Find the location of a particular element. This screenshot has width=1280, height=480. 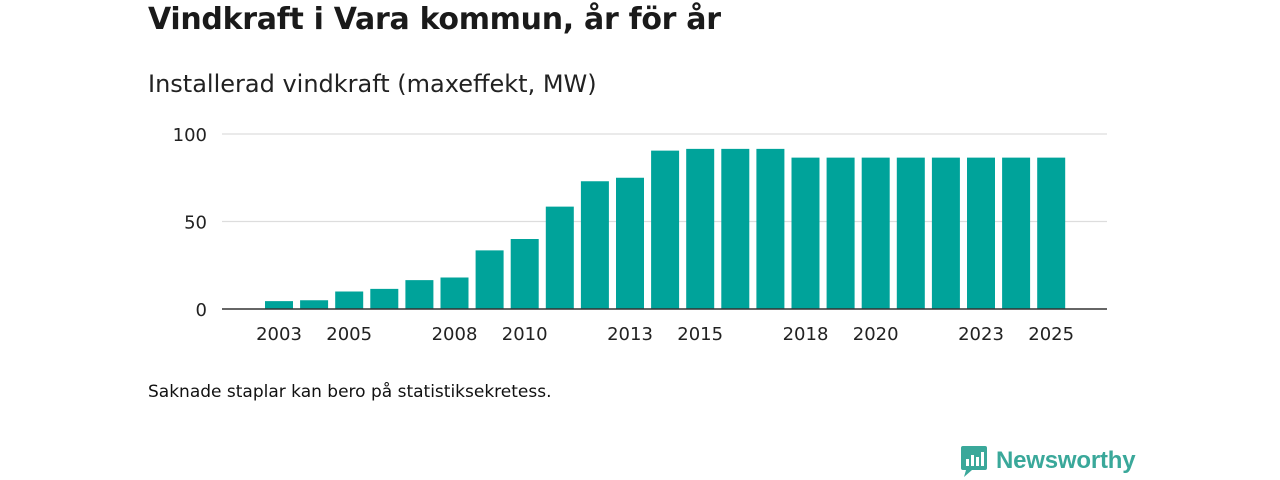

x-tick-label: 2025 is located at coordinates (1051, 334).